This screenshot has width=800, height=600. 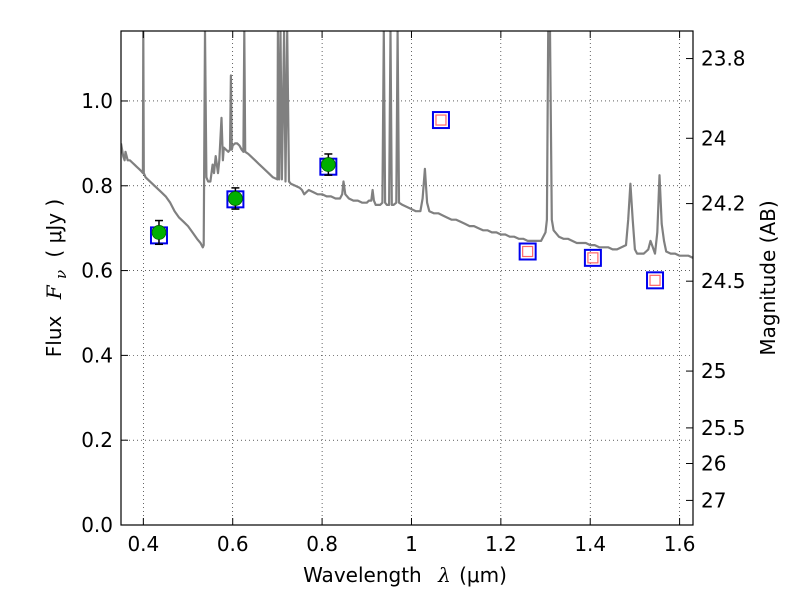 I want to click on x-tick-label: 0.4, so click(x=143, y=544).